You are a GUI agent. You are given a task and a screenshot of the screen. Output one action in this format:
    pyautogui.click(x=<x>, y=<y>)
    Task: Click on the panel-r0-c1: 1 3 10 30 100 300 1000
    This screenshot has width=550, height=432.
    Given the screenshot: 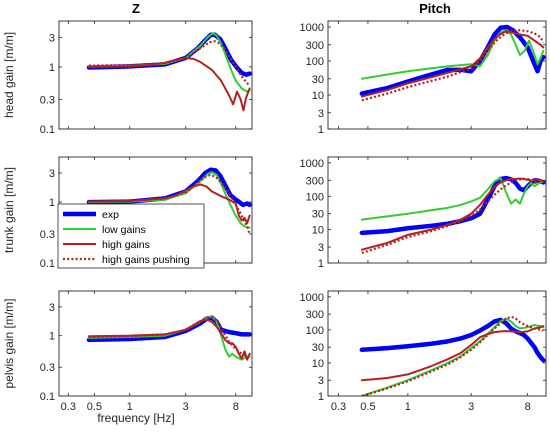 What is the action you would take?
    pyautogui.click(x=423, y=78)
    